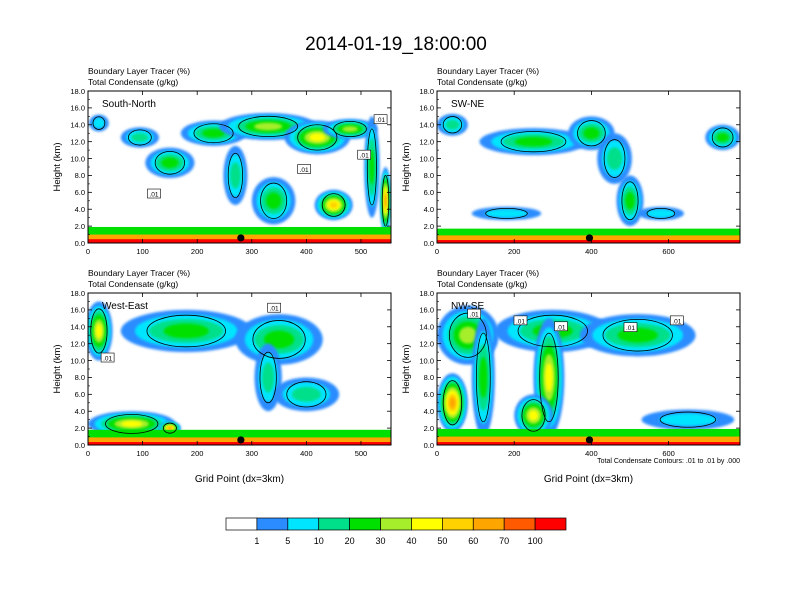  Describe the element at coordinates (411, 541) in the screenshot. I see `colorbar-label: 40` at that location.